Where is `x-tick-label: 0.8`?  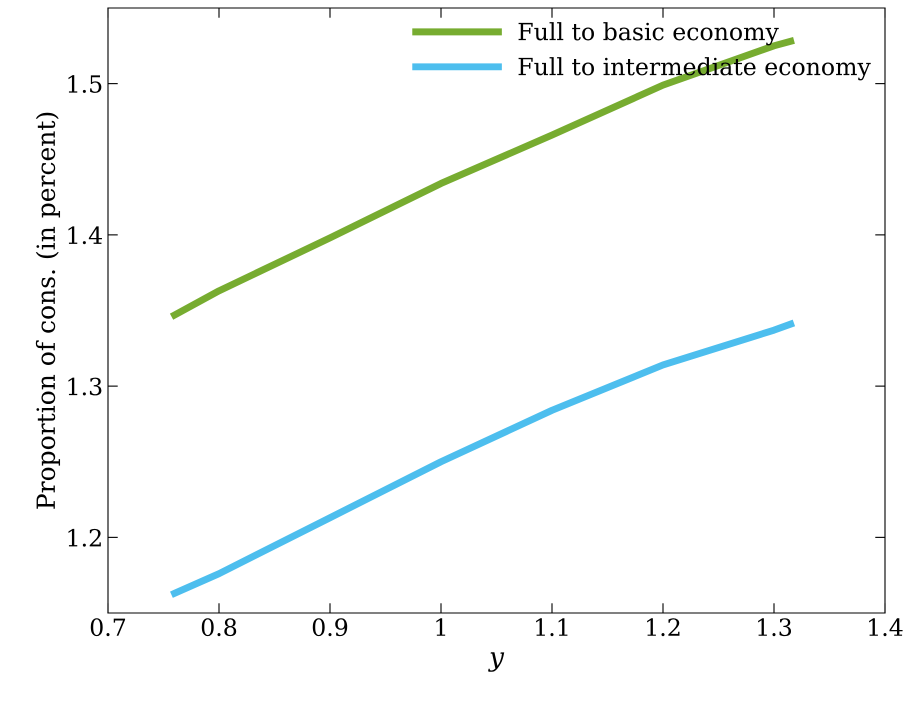
x-tick-label: 0.8 is located at coordinates (219, 627).